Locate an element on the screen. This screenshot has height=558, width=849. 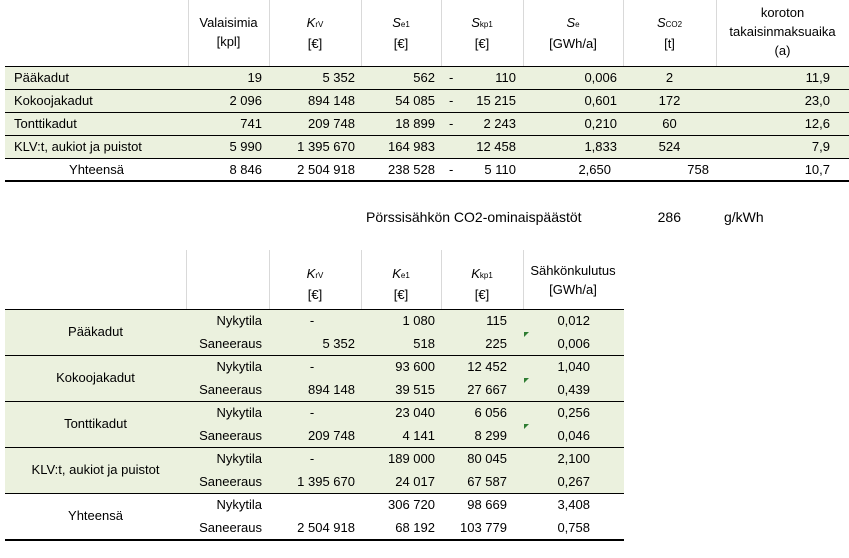
header-takaisinmaksuaika: koroton takaisinmaksuaika (a) is located at coordinates (782, 31).